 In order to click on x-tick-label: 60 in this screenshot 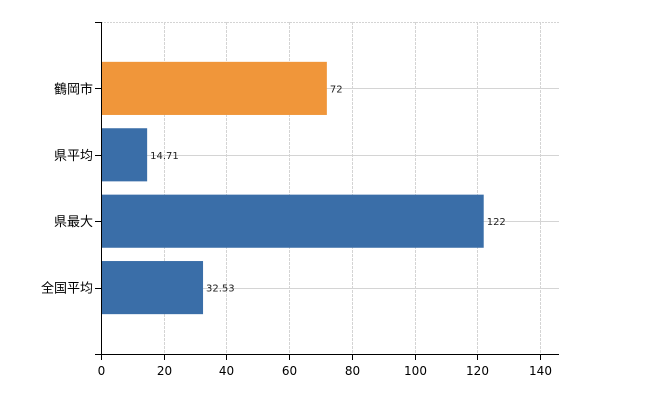, I will do `click(289, 371)`.